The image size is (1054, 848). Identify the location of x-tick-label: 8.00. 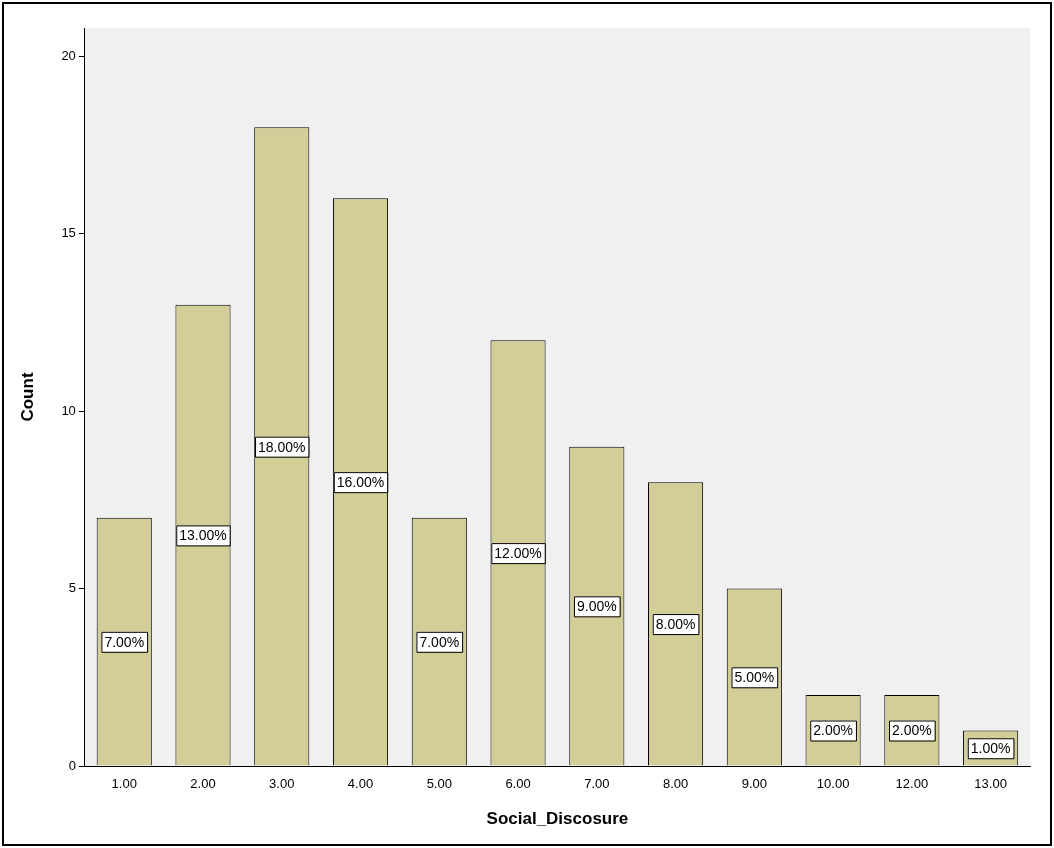
(675, 784).